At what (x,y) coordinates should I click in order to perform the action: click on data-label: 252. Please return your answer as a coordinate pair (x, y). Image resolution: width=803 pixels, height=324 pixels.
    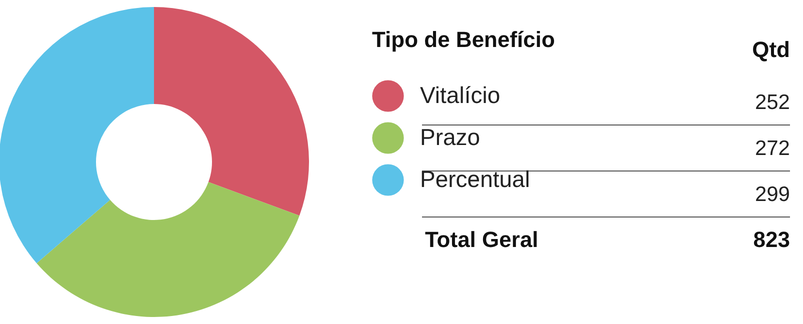
    Looking at the image, I should click on (772, 102).